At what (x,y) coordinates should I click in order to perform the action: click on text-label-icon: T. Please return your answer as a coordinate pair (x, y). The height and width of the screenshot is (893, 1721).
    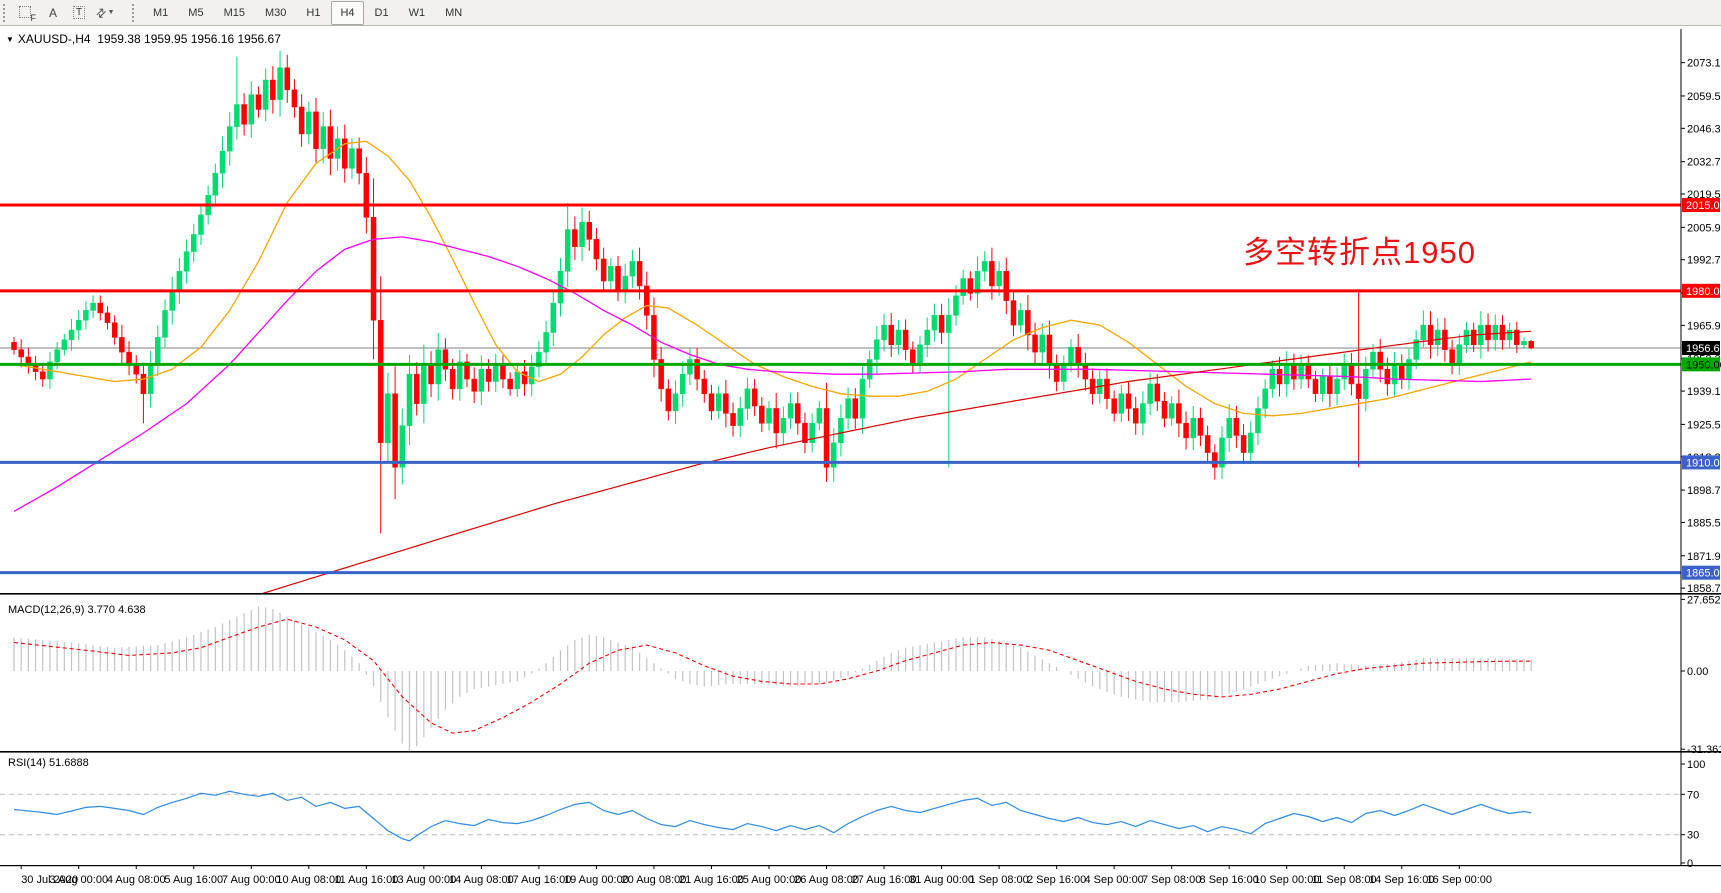
    Looking at the image, I should click on (79, 12).